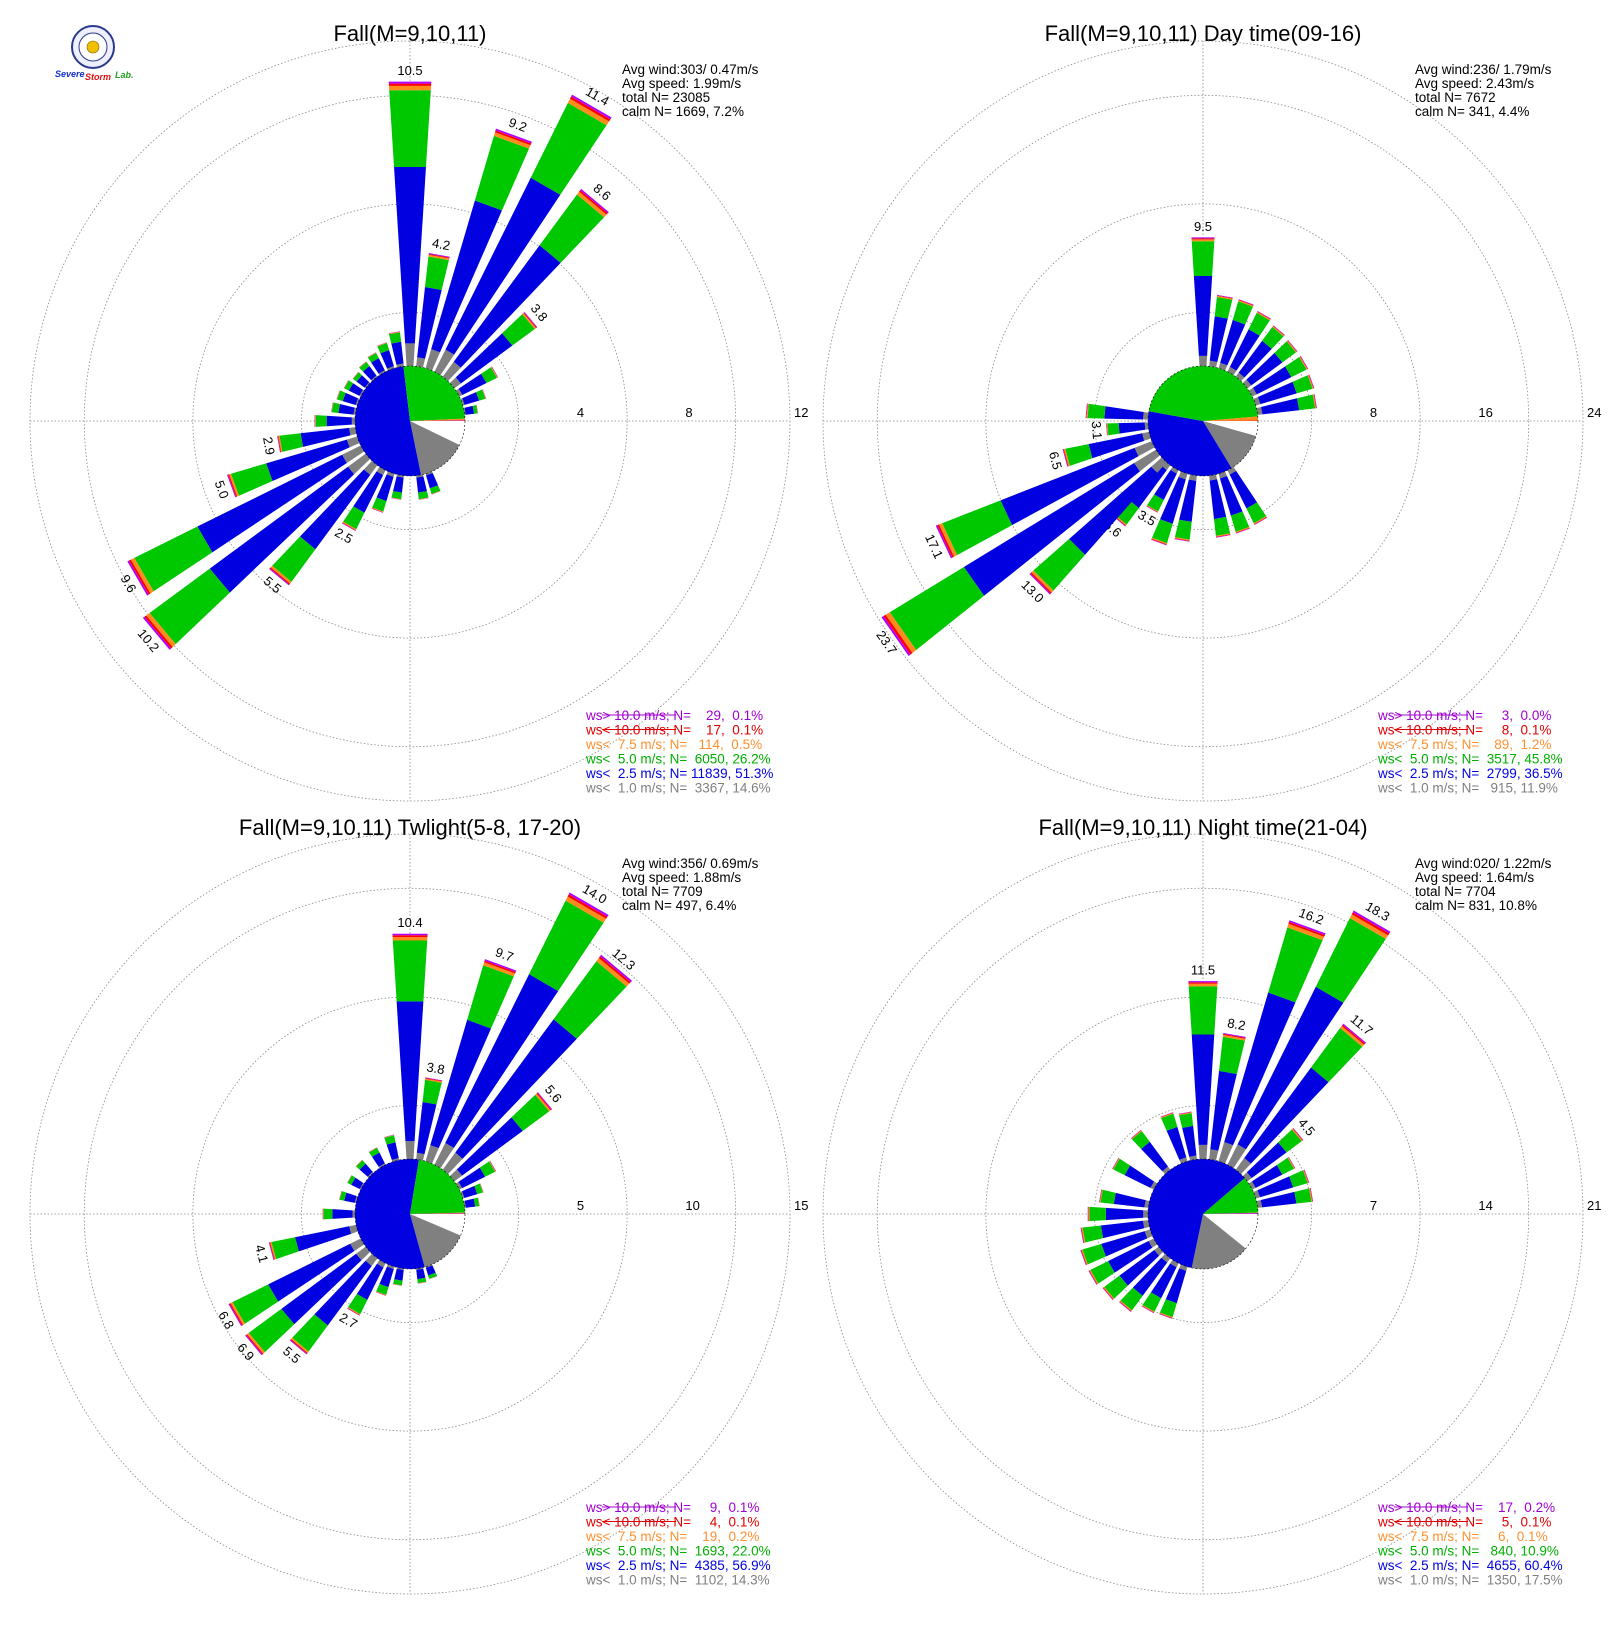  I want to click on stats-line: Avg speed: 1.88m/s, so click(681, 877).